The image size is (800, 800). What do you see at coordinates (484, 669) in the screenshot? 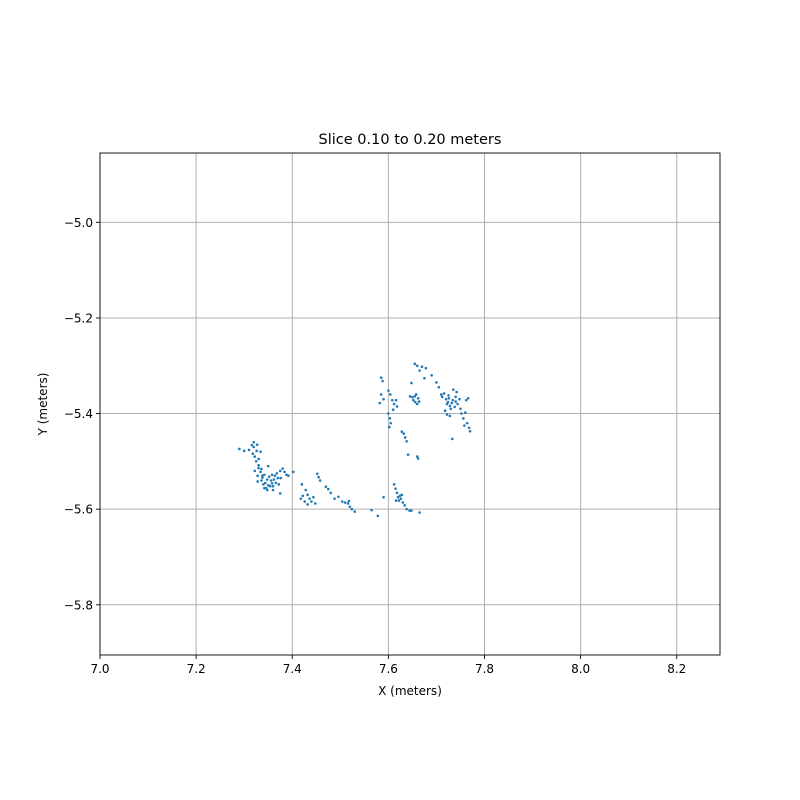
I see `x-tick-label: 7.8` at bounding box center [484, 669].